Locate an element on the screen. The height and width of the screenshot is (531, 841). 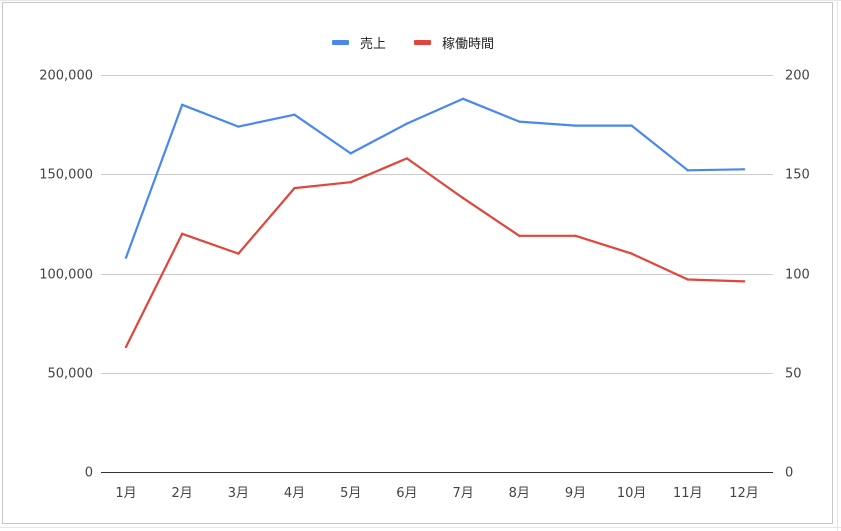
legend: 売上 稼働時間 is located at coordinates (413, 44).